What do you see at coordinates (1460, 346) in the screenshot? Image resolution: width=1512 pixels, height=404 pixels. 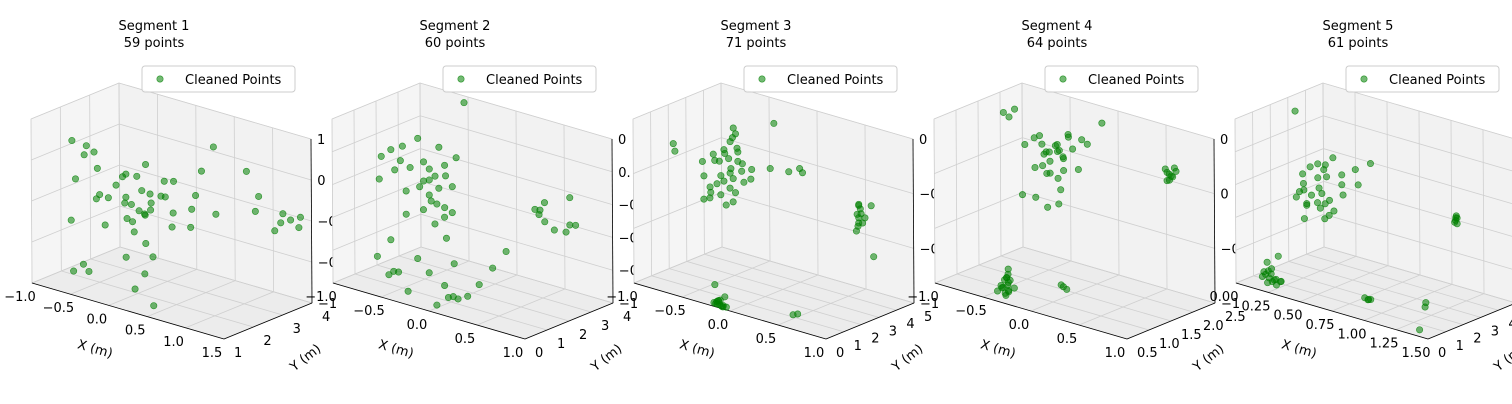 I see `y-tick-label: 1` at bounding box center [1460, 346].